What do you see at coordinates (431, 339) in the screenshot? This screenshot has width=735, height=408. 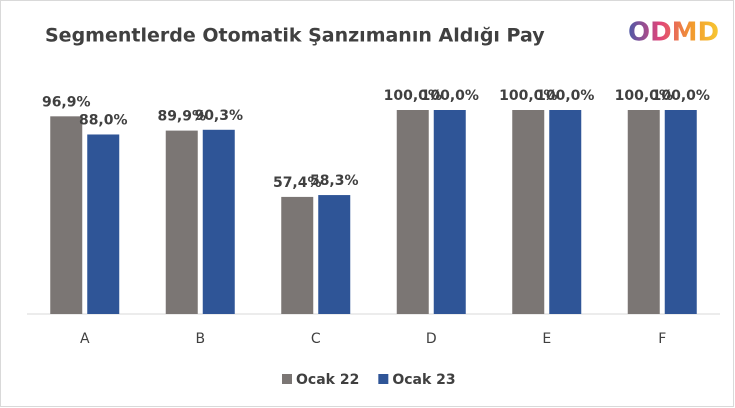 I see `x-tick-label: D` at bounding box center [431, 339].